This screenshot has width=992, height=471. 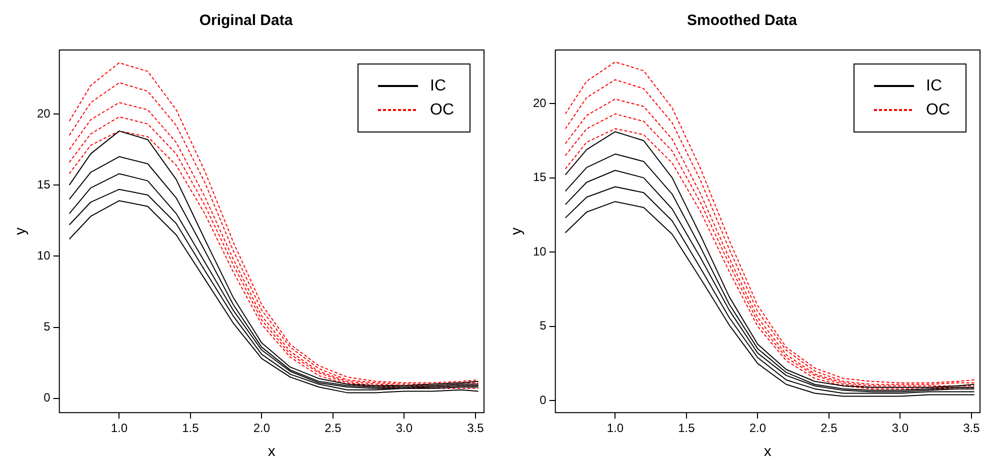 I want to click on chart-title: Original Data, so click(x=246, y=21).